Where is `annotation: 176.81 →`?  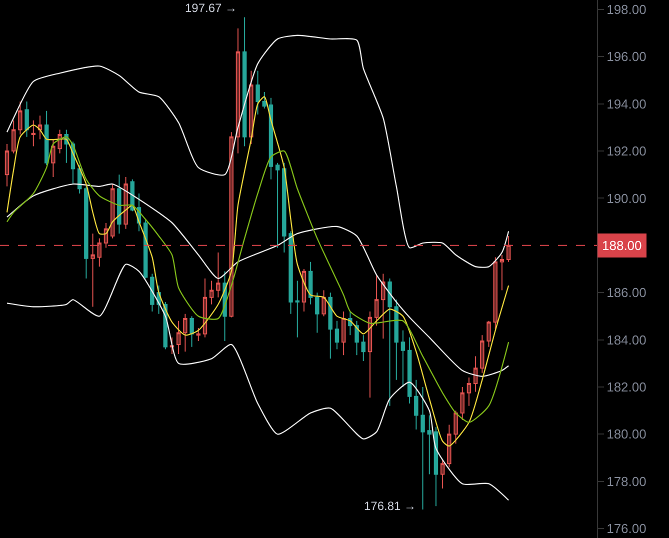
annotation: 176.81 → is located at coordinates (390, 506).